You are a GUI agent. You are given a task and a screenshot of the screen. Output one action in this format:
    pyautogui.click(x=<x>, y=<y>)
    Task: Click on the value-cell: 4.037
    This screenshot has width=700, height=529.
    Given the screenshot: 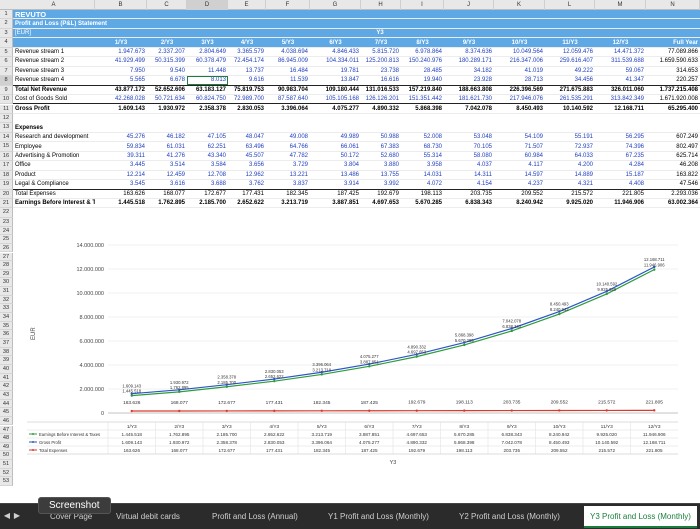 What is the action you would take?
    pyautogui.click(x=484, y=165)
    